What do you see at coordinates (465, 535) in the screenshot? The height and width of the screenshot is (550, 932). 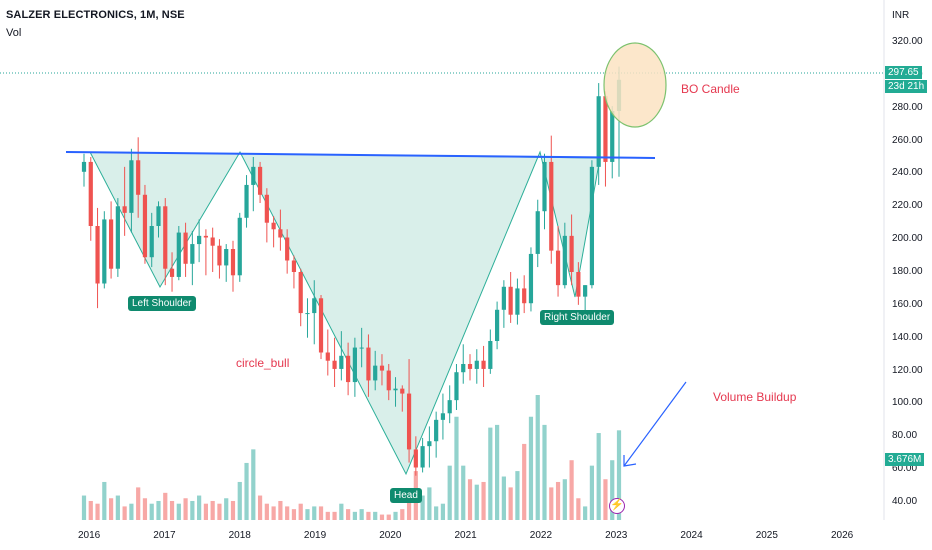 I see `year-tick-label: 2021` at bounding box center [465, 535].